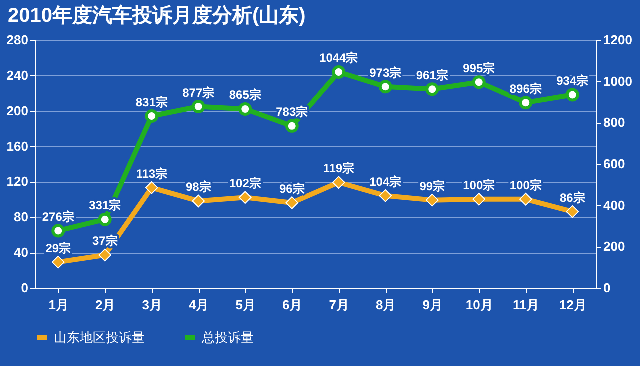 Image resolution: width=640 pixels, height=366 pixels. I want to click on data-label: 877宗, so click(198, 93).